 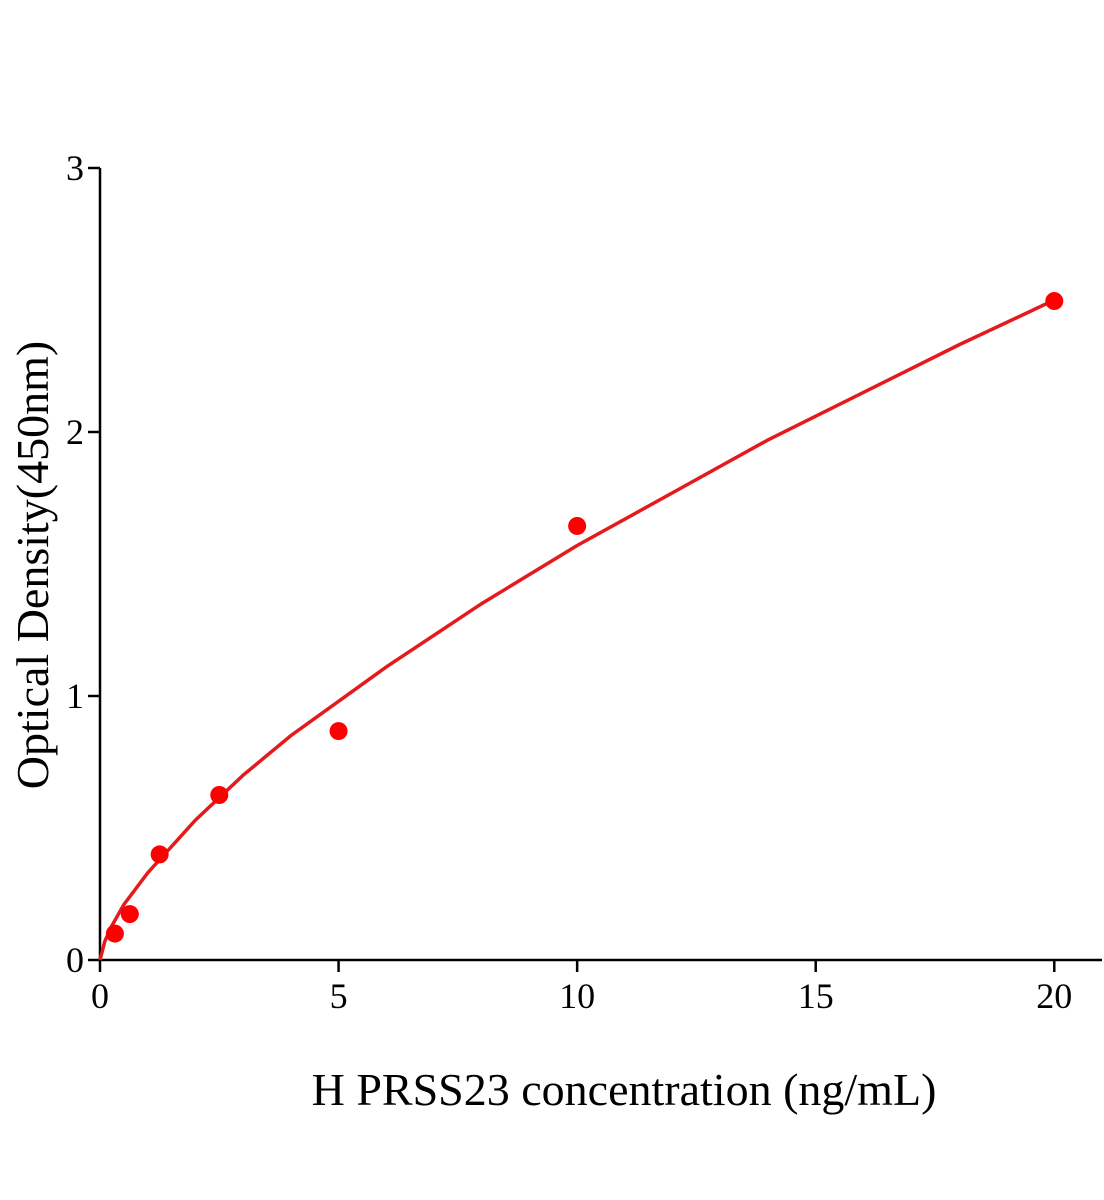 I want to click on y-tick-label: 3, so click(x=75, y=168).